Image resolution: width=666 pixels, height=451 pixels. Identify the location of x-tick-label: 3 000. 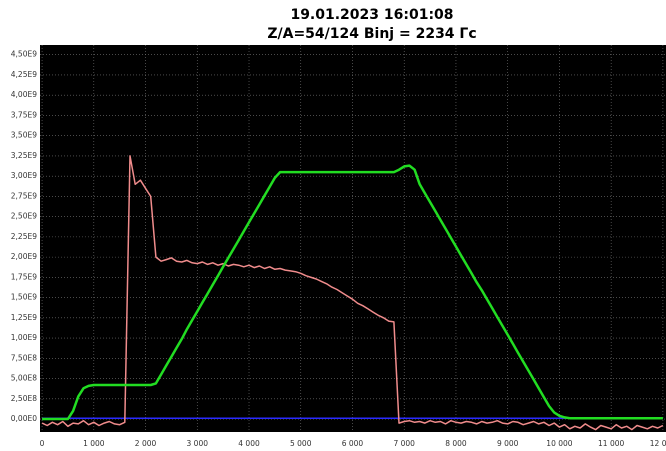
(198, 443).